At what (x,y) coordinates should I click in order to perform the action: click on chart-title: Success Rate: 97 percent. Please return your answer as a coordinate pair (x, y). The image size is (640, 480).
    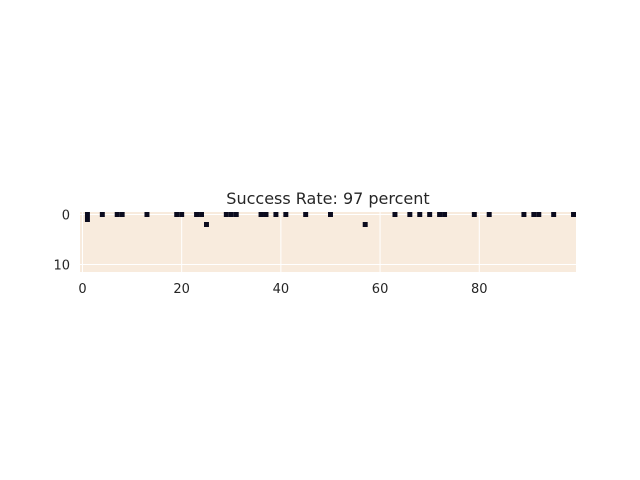
    Looking at the image, I should click on (327, 198).